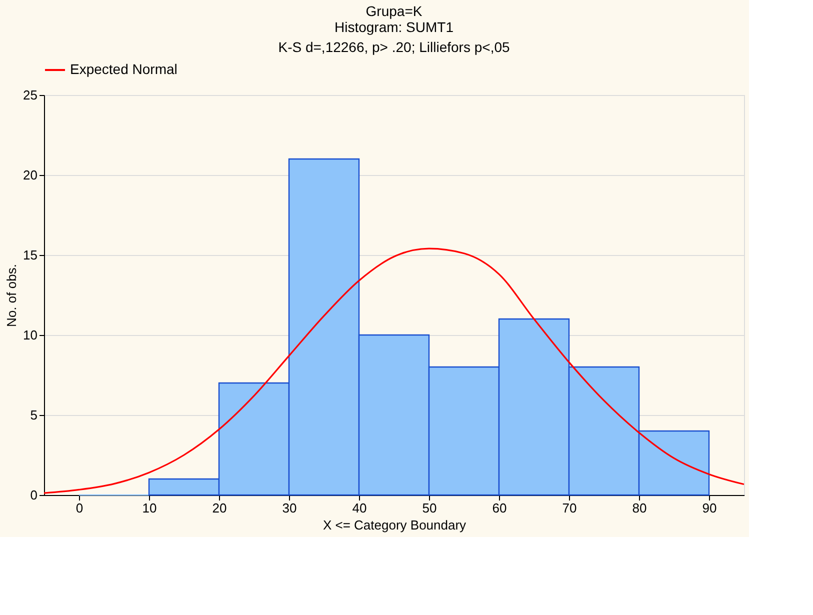  I want to click on x-axis-title: X <= Category Boundary, so click(394, 525).